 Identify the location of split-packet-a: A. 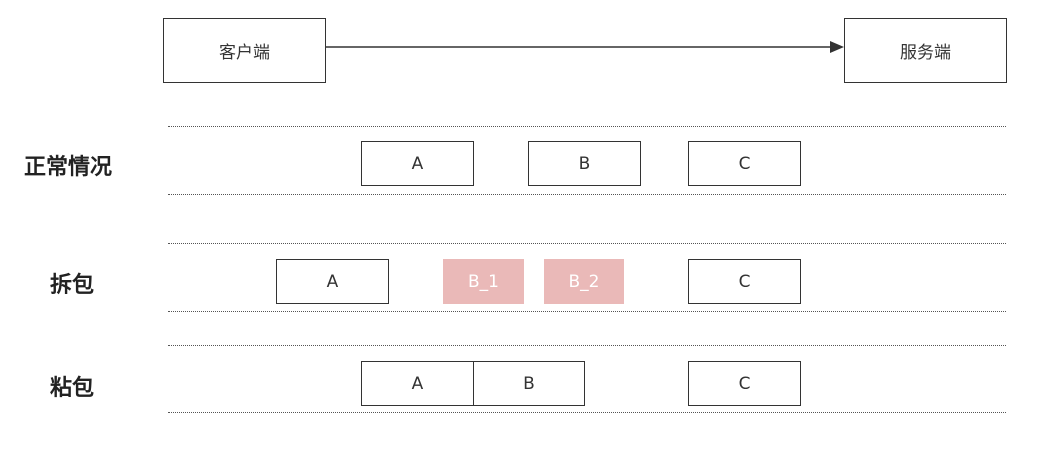
(332, 281).